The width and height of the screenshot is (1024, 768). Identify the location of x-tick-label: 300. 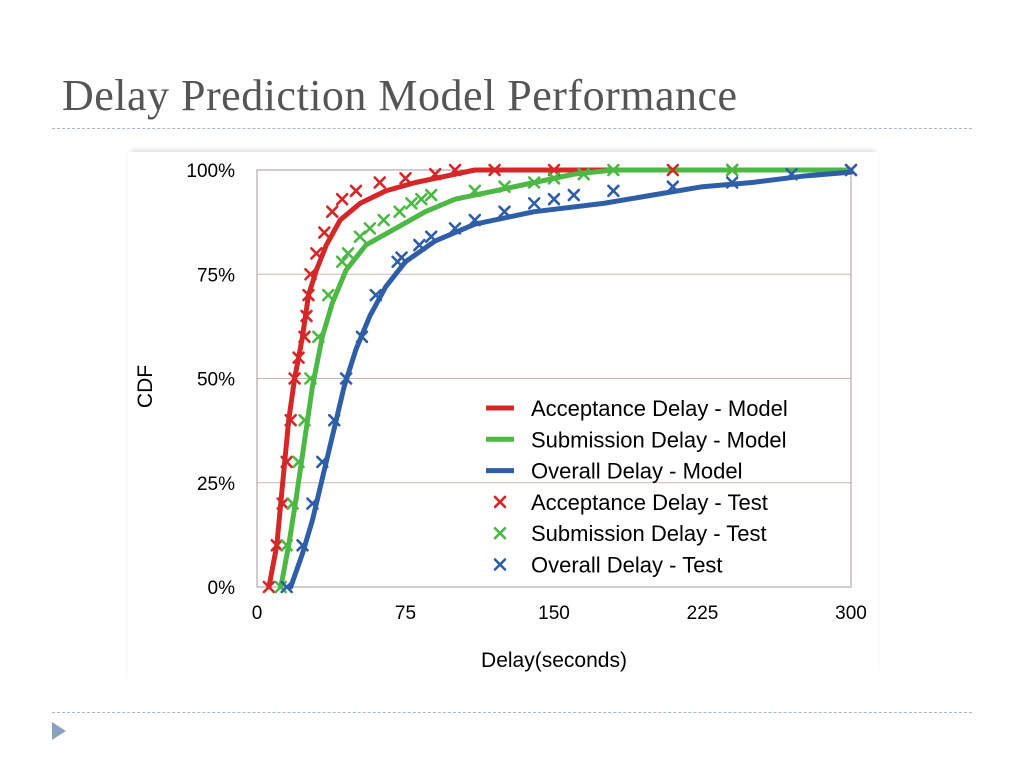
(851, 613).